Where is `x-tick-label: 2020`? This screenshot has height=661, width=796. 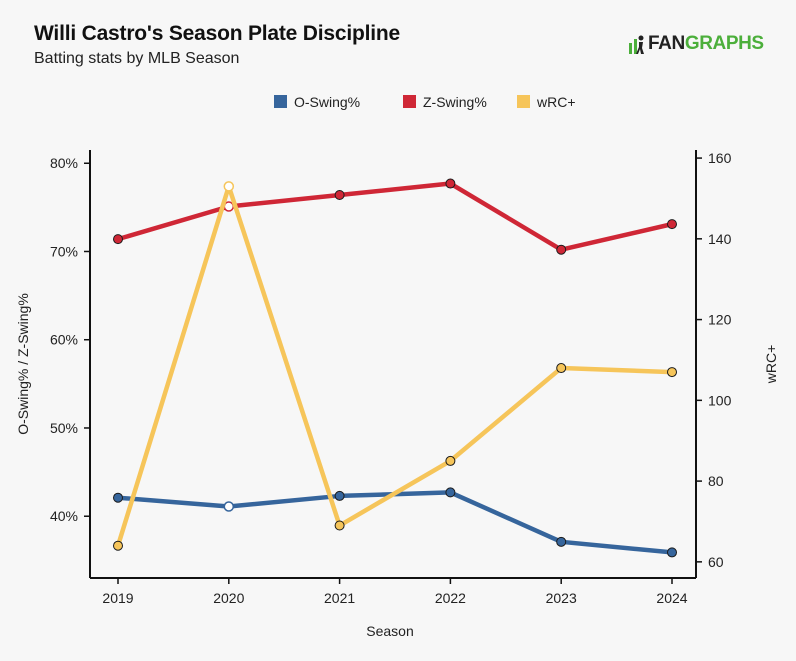
x-tick-label: 2020 is located at coordinates (228, 598).